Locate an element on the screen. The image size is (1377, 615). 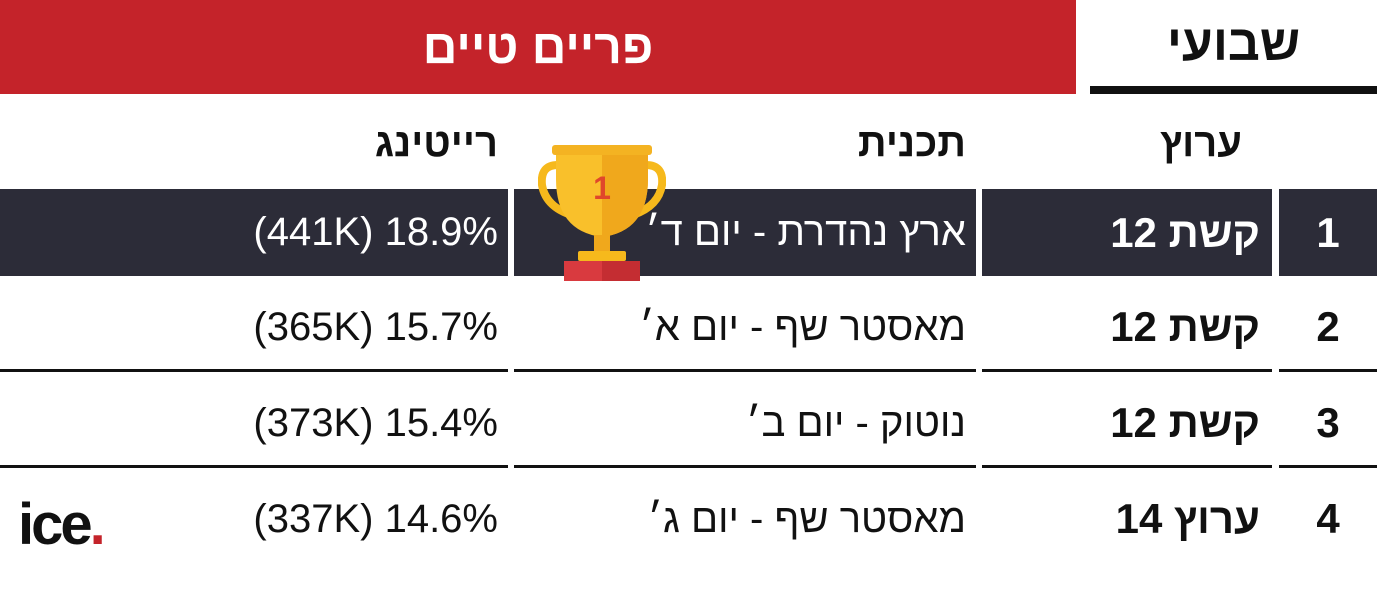
table-row-channel: ערוץ 14 is located at coordinates (1187, 518).